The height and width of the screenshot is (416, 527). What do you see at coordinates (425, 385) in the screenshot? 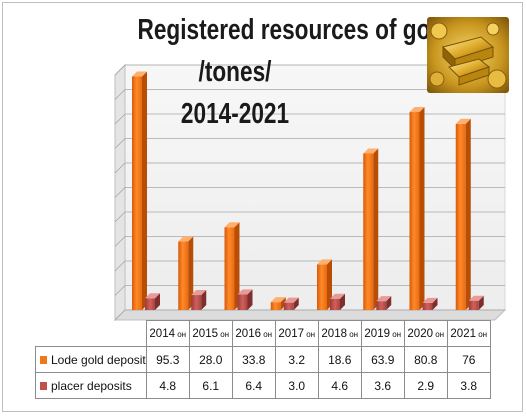
I see `data-label-placer-2020: 2.9` at bounding box center [425, 385].